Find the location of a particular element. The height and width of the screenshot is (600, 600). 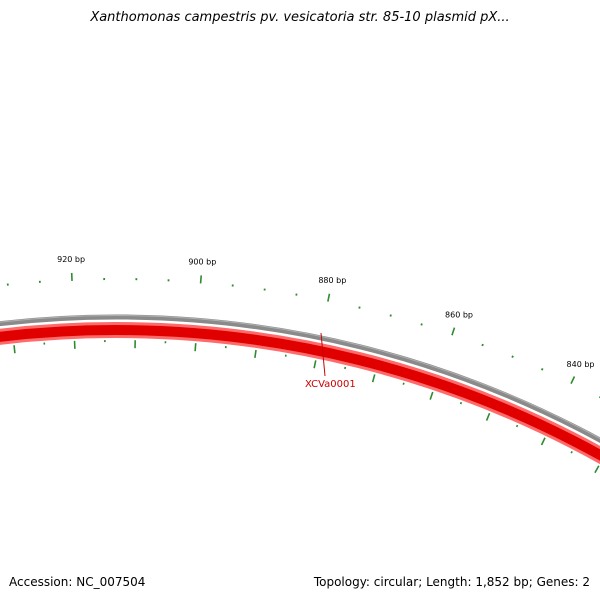

tick-label-860: 860 bp is located at coordinates (459, 314).